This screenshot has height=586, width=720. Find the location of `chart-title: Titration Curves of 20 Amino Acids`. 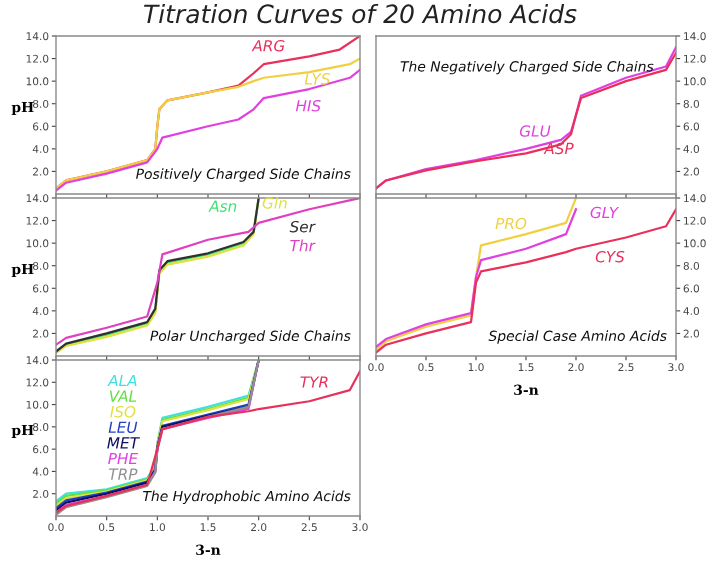

chart-title: Titration Curves of 20 Amino Acids is located at coordinates (360, 13).